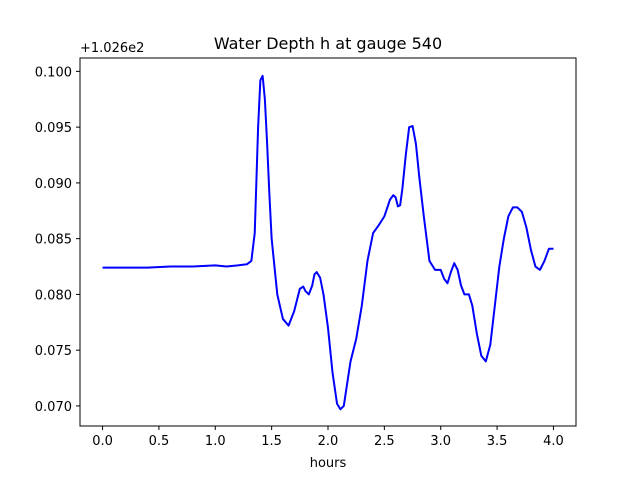  Describe the element at coordinates (53, 295) in the screenshot. I see `y-tick-label: 0.080` at that location.